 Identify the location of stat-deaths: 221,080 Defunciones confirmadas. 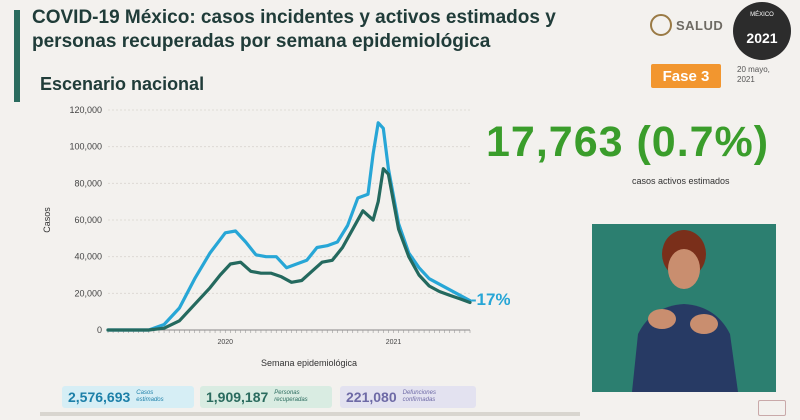
(408, 397).